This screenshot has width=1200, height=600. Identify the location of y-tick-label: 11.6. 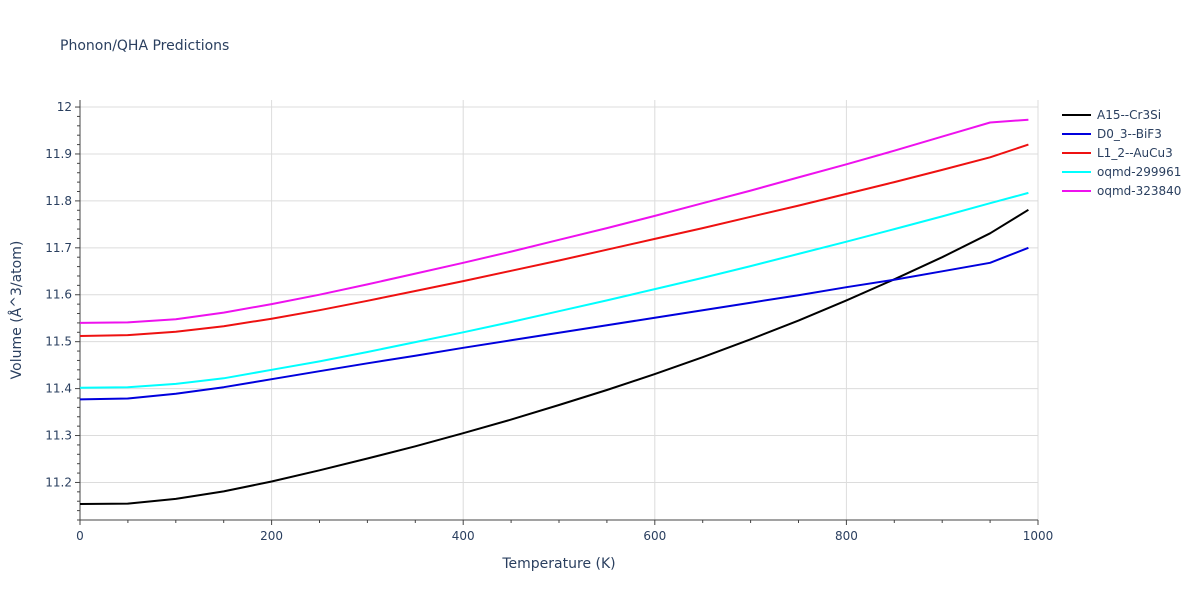
(58, 295).